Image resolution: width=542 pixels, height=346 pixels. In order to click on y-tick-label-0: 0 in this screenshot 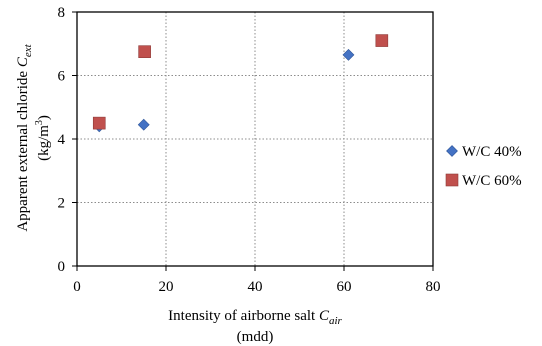, I will do `click(62, 267)`.